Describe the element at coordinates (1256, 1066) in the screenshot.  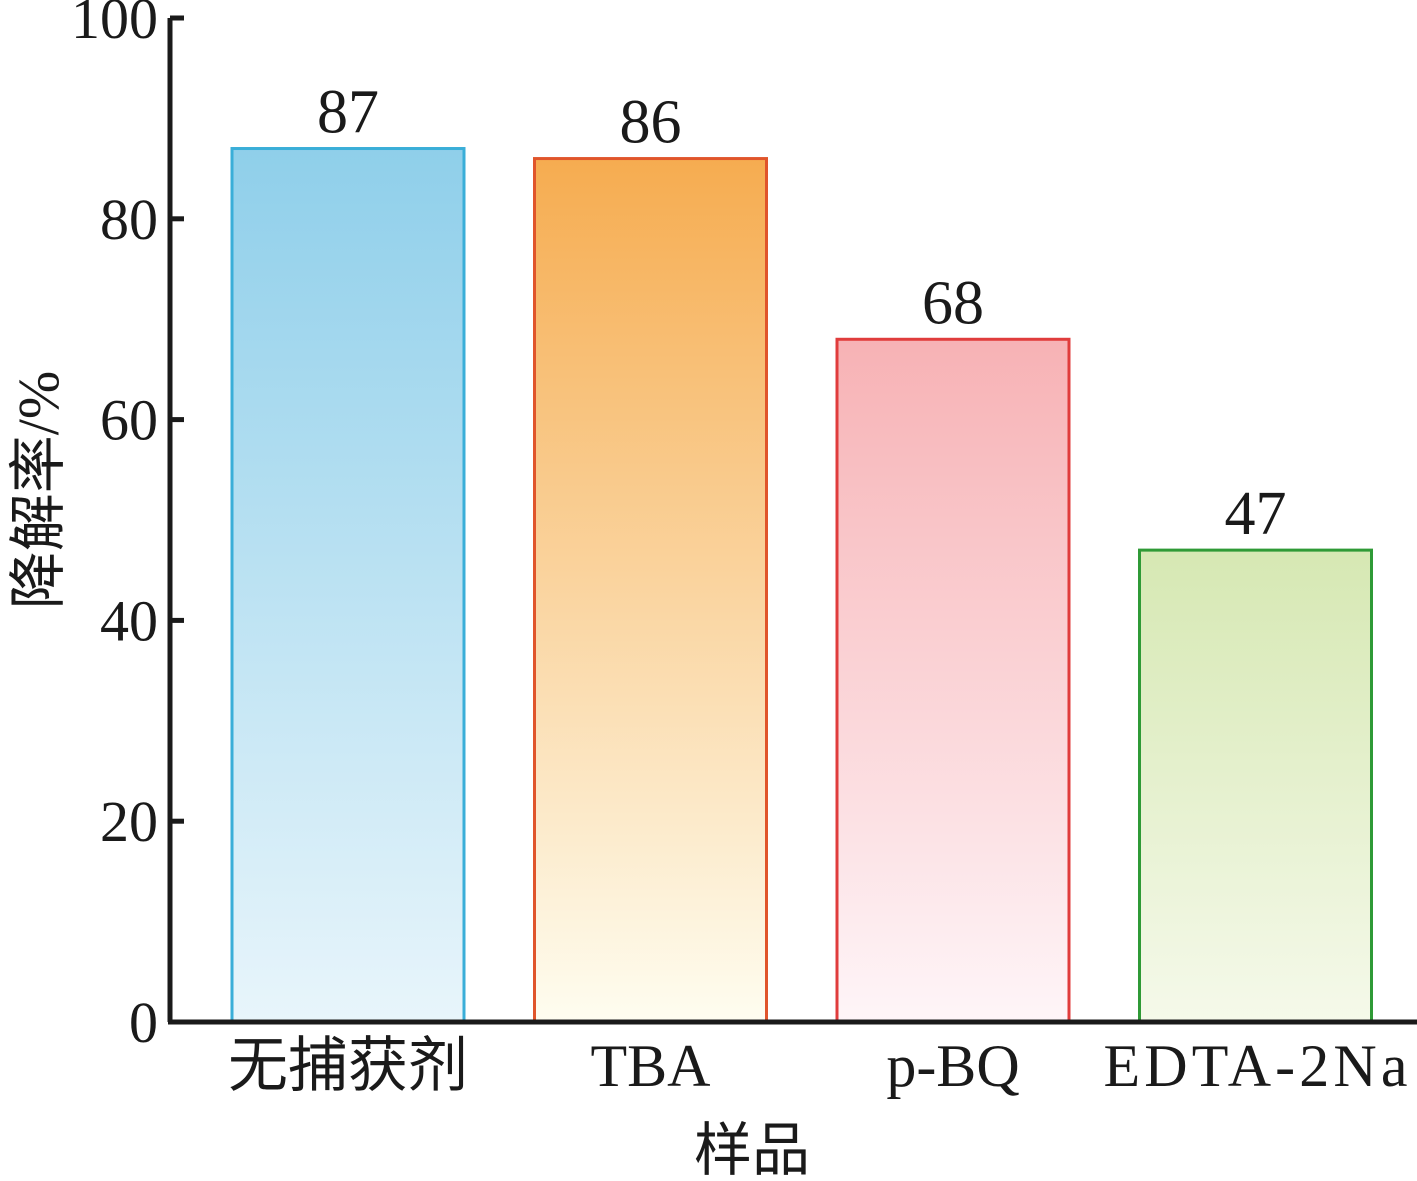
I see `x-tick-label-4: EDTA-2Na` at that location.